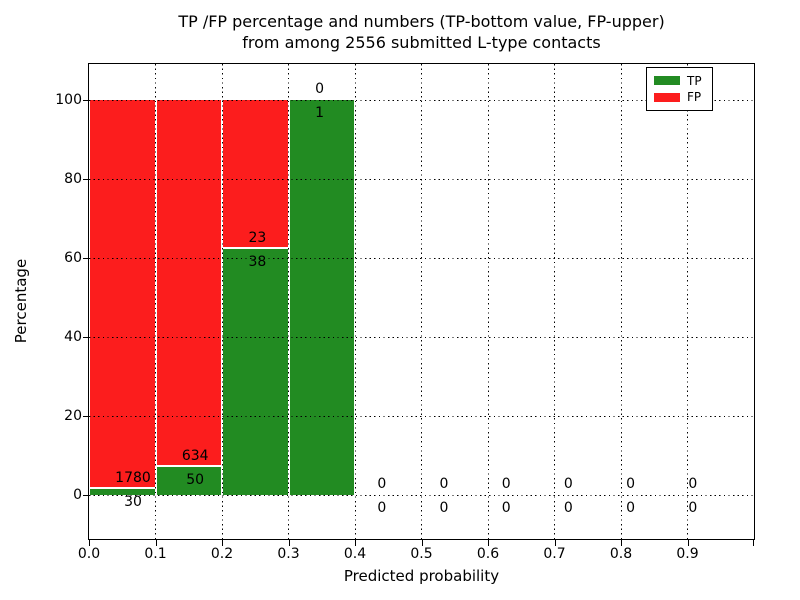 The height and width of the screenshot is (600, 800). I want to click on x-tick-label: 0.9, so click(687, 554).